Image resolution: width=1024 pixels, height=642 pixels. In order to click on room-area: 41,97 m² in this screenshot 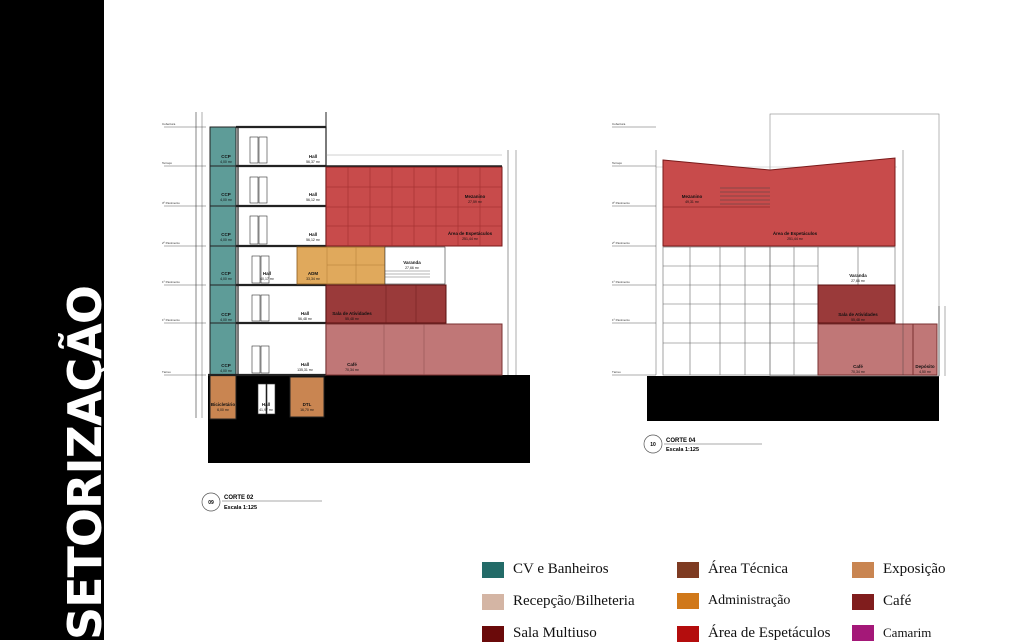, I will do `click(266, 410)`.